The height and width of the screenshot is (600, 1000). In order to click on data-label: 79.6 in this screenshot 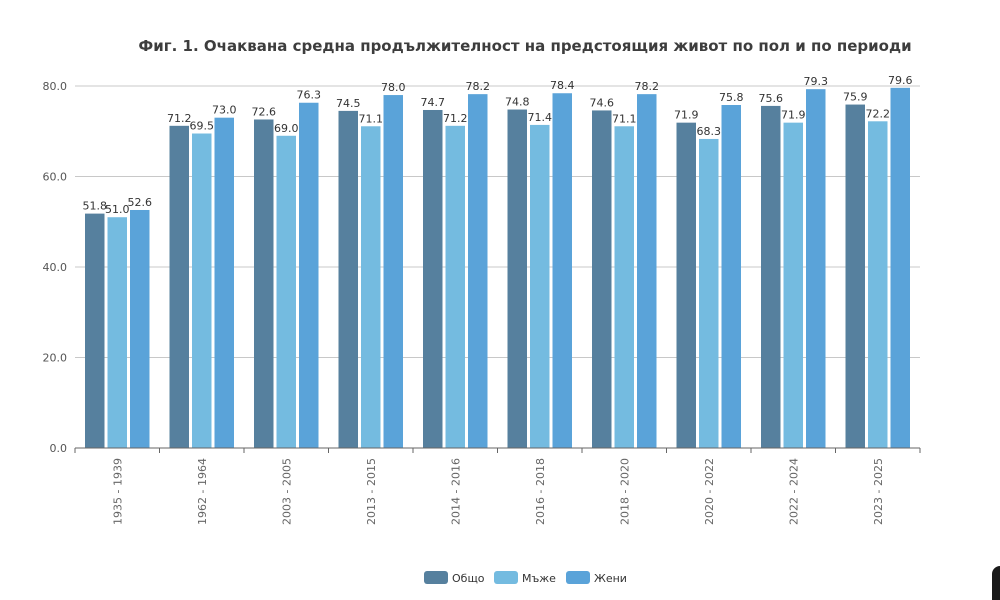, I will do `click(900, 80)`.